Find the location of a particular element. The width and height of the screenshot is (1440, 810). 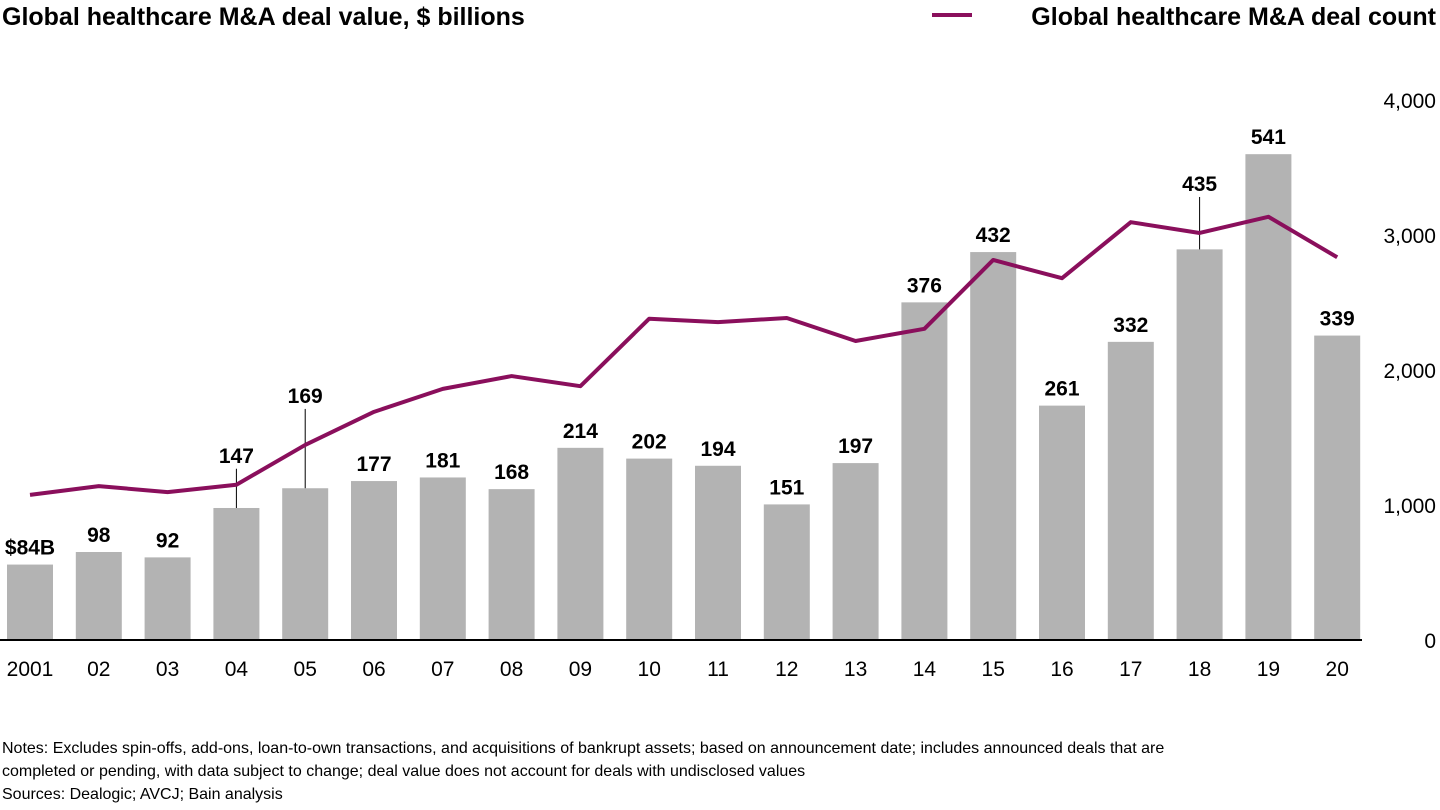

y-tick-2,000: 2,000 is located at coordinates (1409, 371).